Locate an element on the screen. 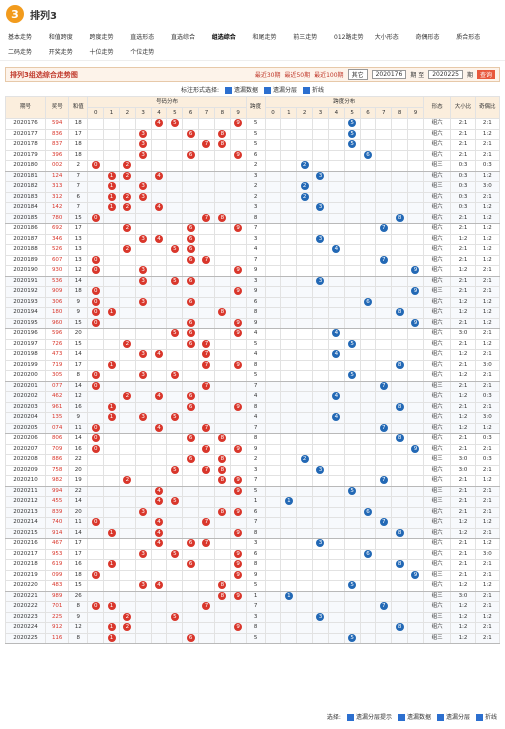 The width and height of the screenshot is (505, 729). number: 914 is located at coordinates (57, 533).